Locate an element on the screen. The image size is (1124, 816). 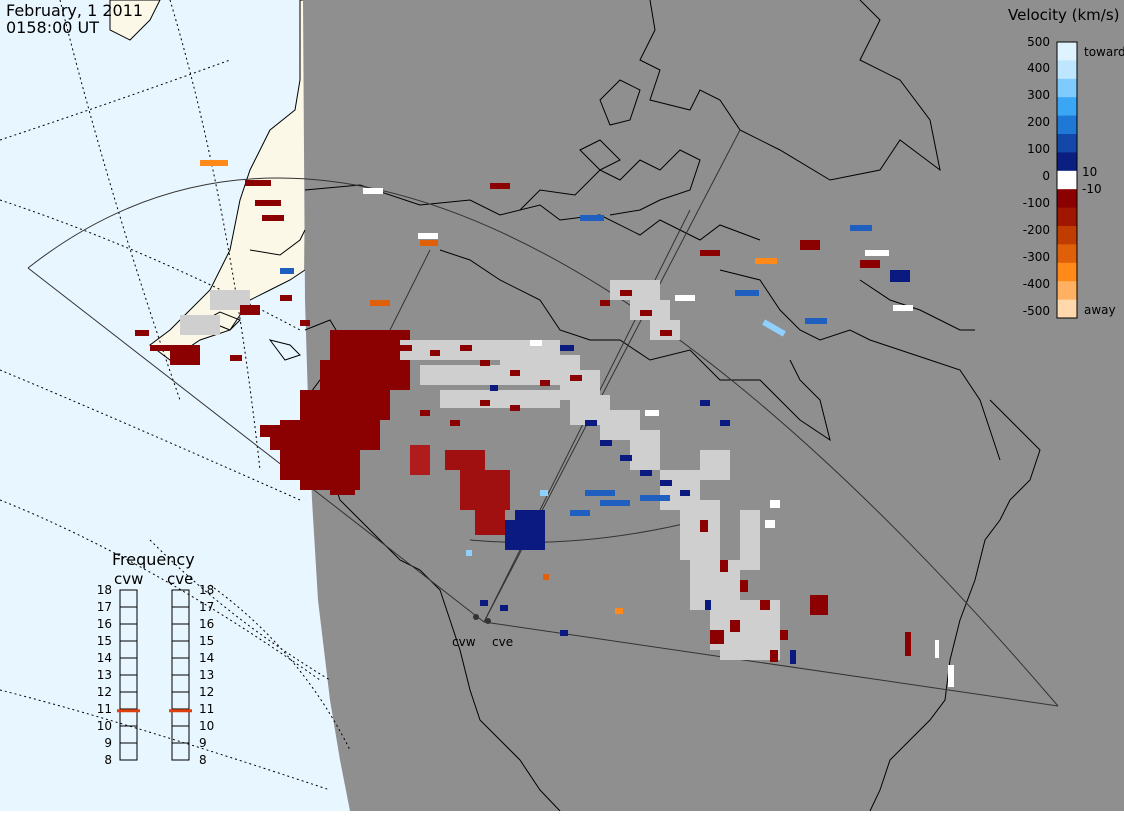
frequency-scale-label: 15 is located at coordinates (104, 641).